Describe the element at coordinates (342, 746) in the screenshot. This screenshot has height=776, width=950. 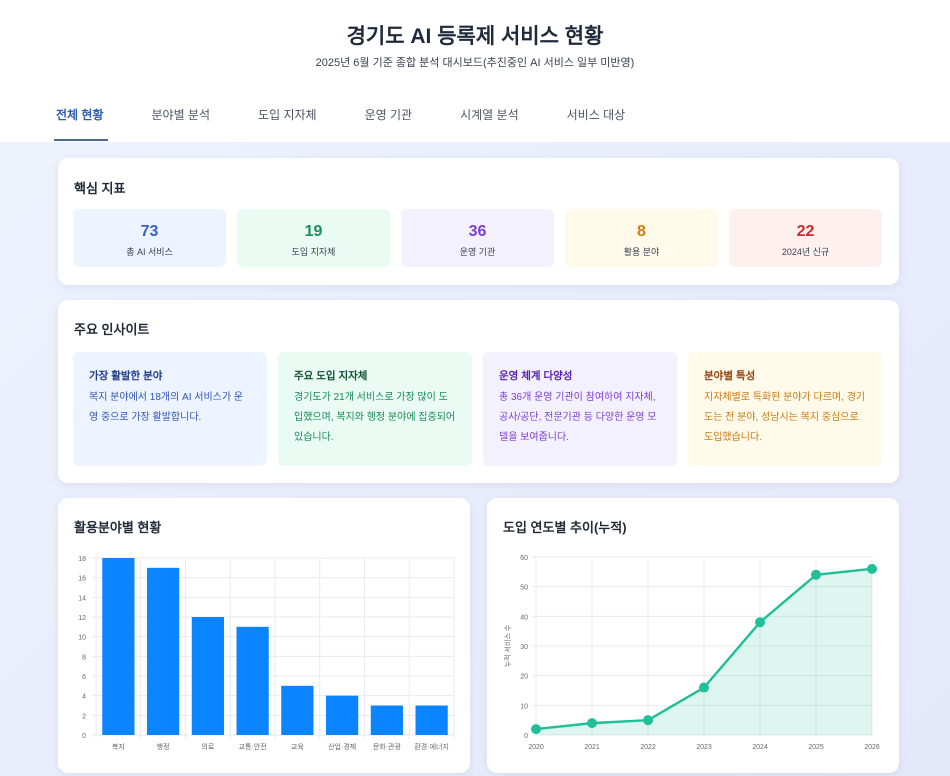
I see `x-tick-label: 산업·경제` at that location.